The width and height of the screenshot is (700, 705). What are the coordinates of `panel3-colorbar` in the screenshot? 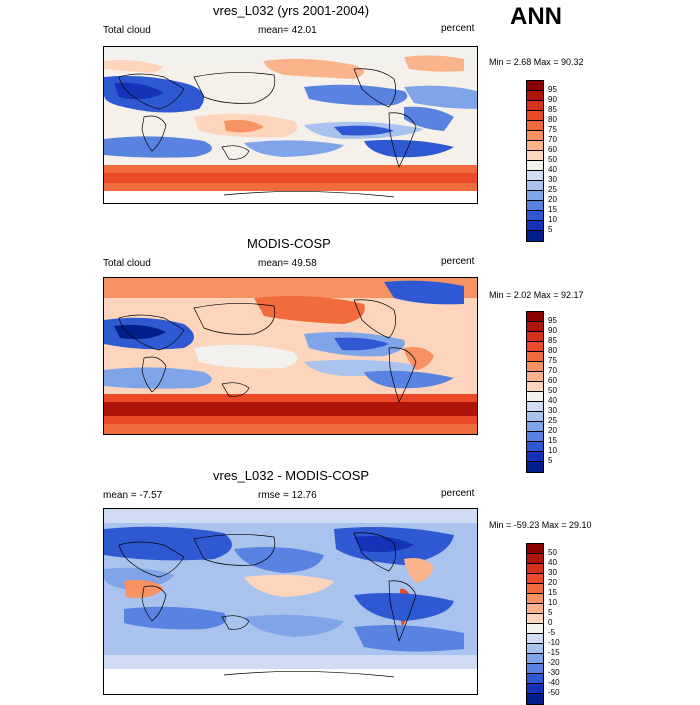 It's located at (535, 624).